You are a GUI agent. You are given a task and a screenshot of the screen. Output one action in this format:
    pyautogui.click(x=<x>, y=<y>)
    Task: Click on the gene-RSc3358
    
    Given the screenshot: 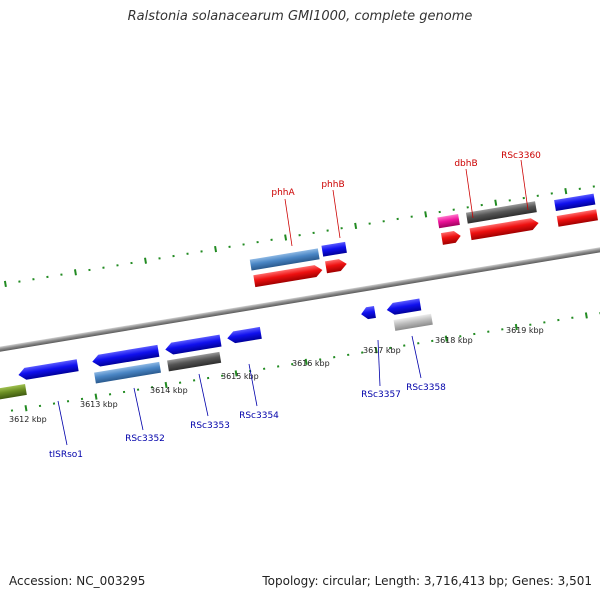 What is the action you would take?
    pyautogui.click(x=404, y=306)
    